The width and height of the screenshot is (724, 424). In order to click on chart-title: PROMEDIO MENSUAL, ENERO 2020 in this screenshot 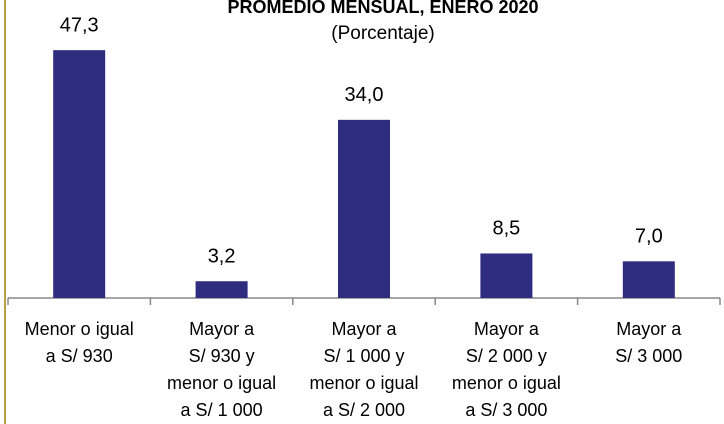, I will do `click(382, 8)`.